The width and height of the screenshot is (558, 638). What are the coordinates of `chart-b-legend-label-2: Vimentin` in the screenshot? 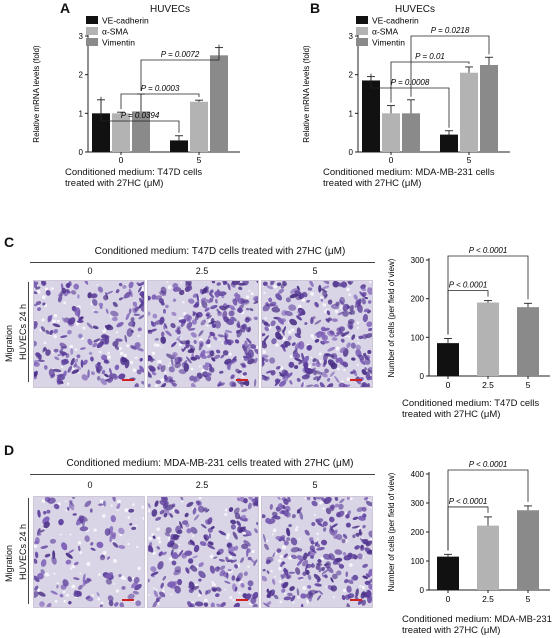 It's located at (388, 43).